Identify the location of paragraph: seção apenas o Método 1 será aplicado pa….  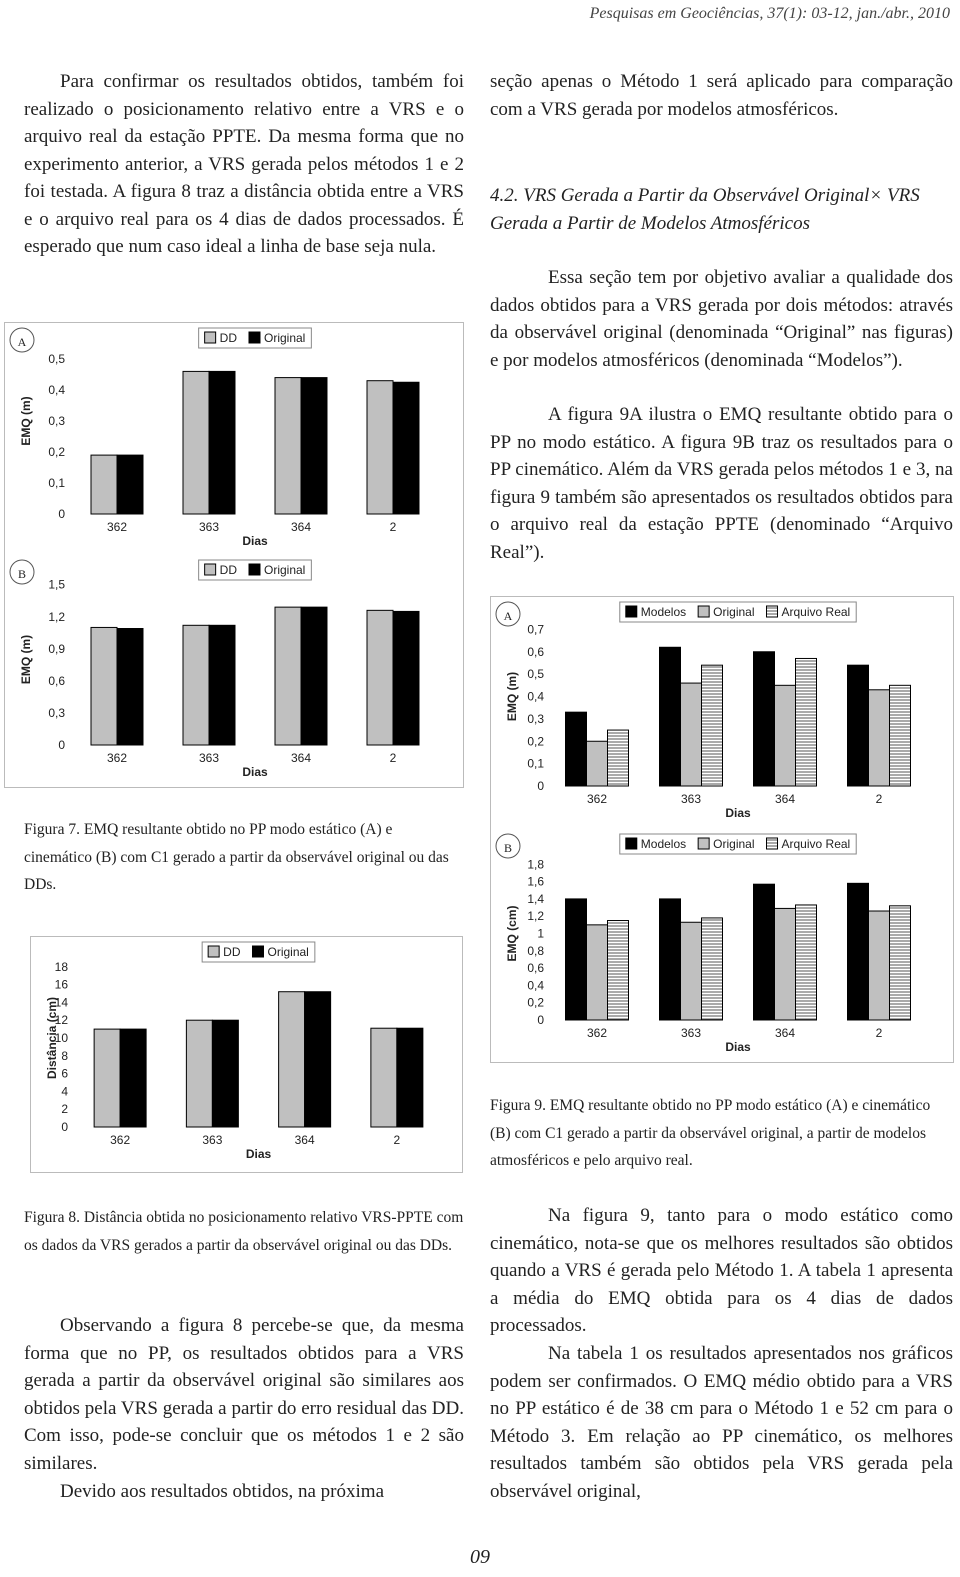
(721, 95).